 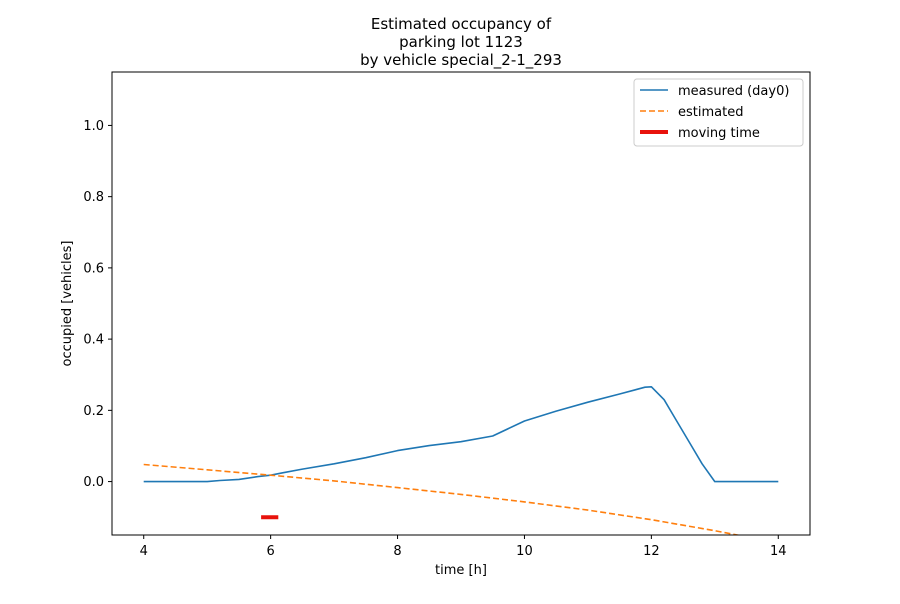 What do you see at coordinates (442, 499) in the screenshot?
I see `series-line-estimated` at bounding box center [442, 499].